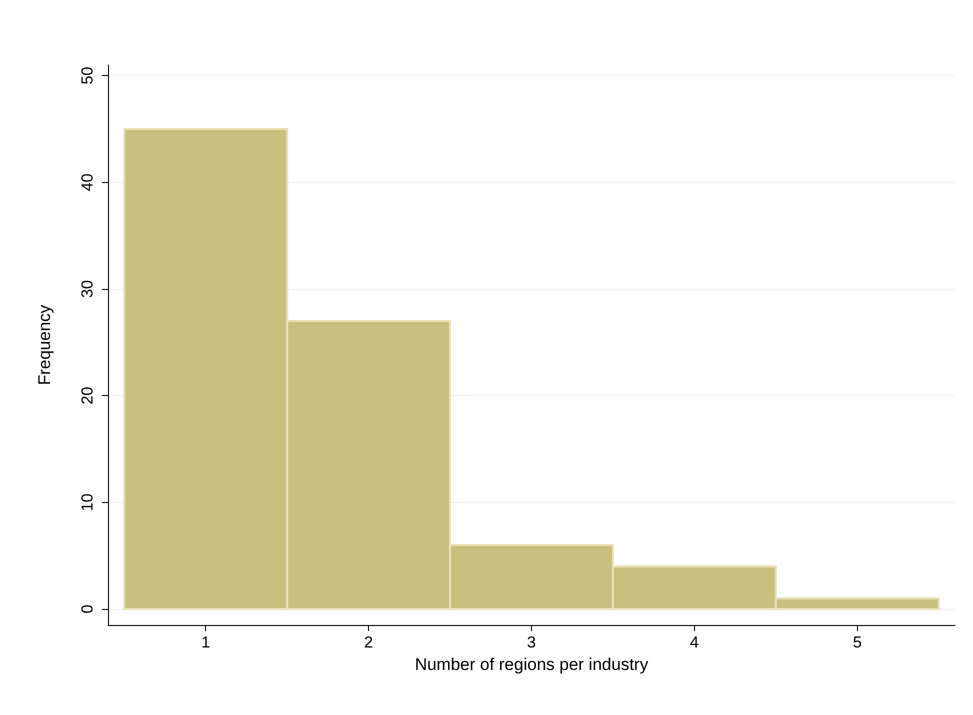  I want to click on x-tick-label: 4, so click(694, 643).